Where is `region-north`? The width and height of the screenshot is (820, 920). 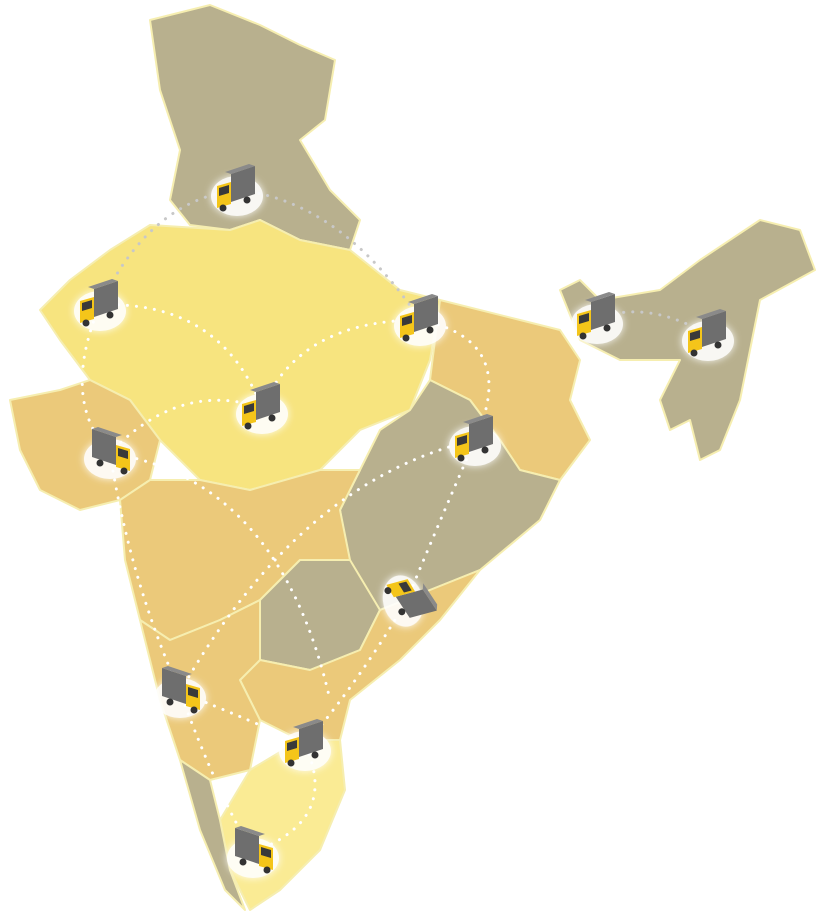
region-north is located at coordinates (255, 127).